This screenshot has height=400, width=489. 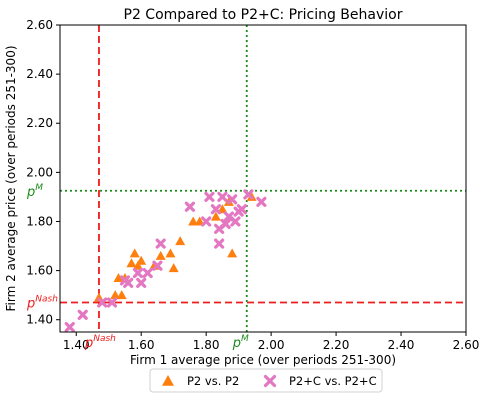 I want to click on data-points, so click(x=165, y=261).